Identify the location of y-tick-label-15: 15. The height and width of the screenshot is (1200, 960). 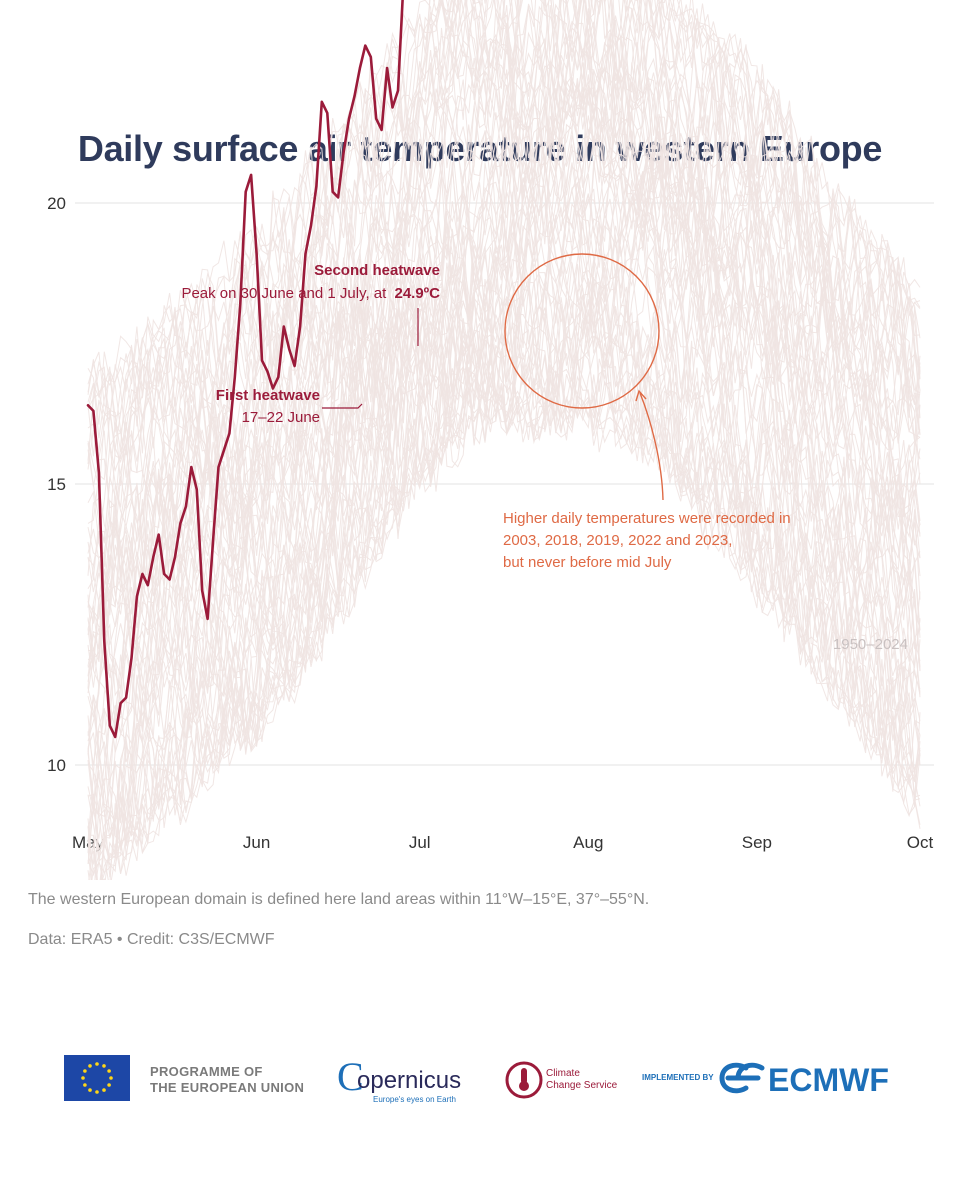
(56, 484).